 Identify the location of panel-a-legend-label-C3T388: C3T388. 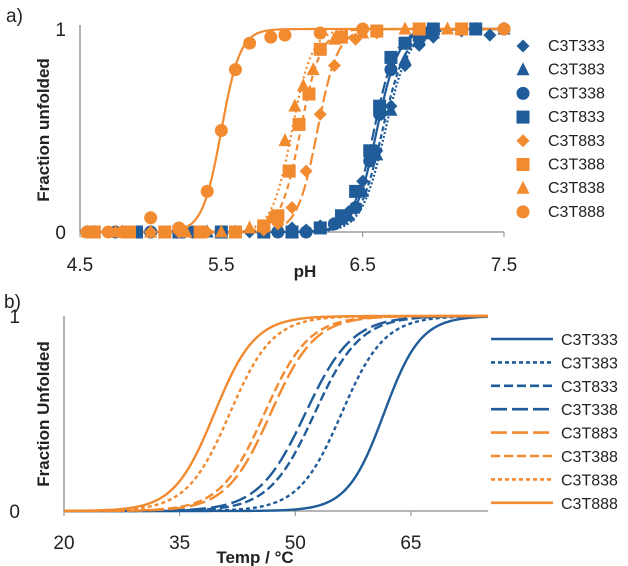
(576, 165).